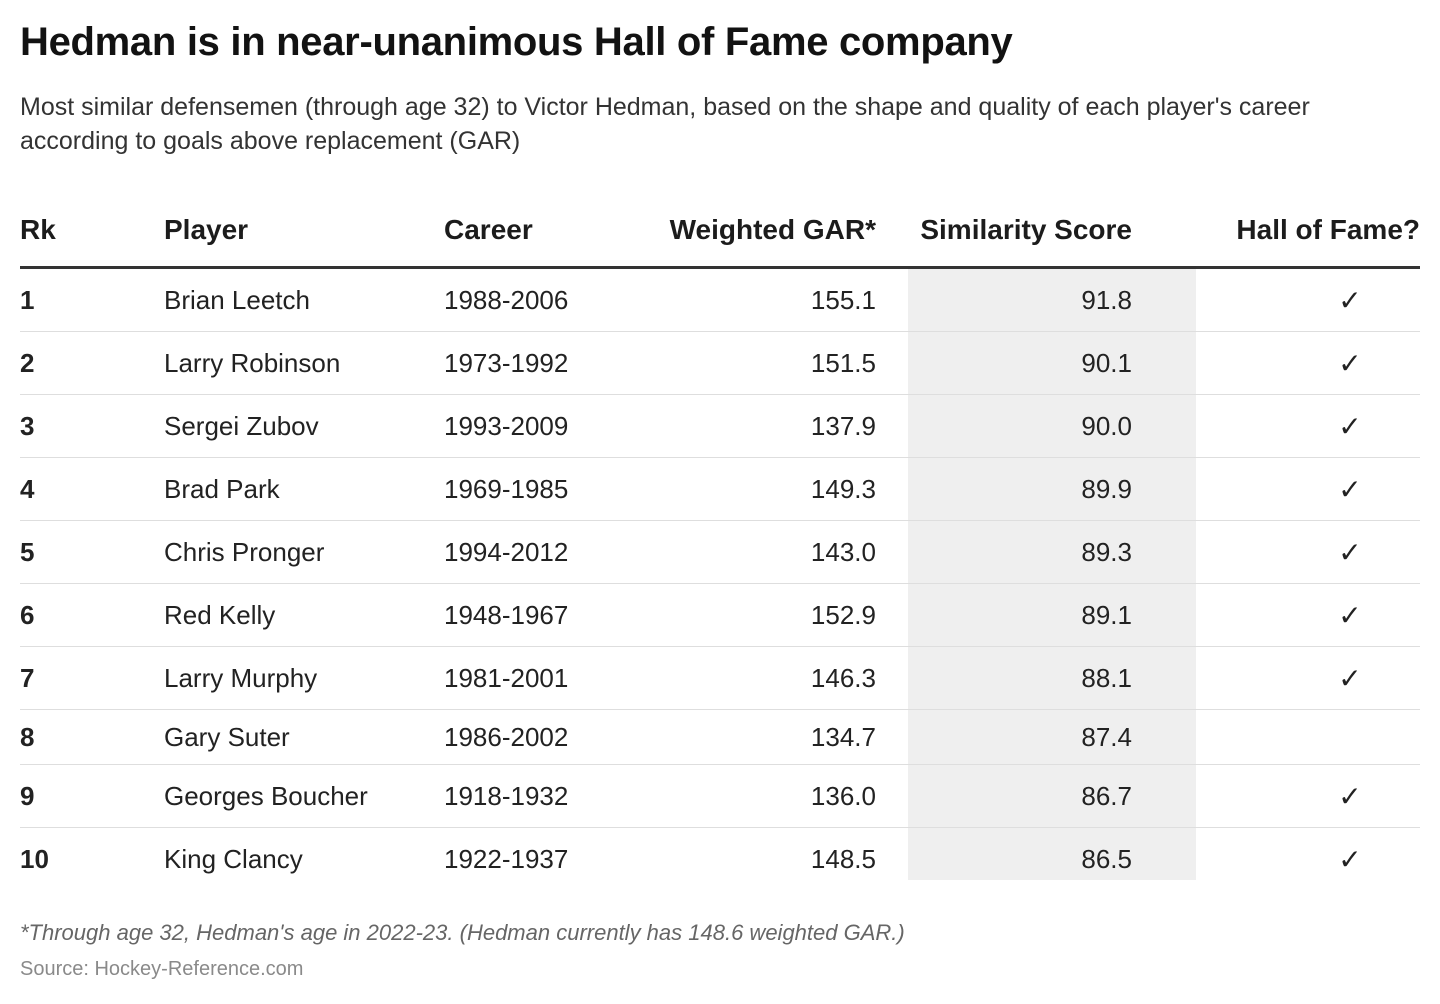 The image size is (1440, 1004). What do you see at coordinates (1106, 299) in the screenshot?
I see `row-similarity-score: 91.8` at bounding box center [1106, 299].